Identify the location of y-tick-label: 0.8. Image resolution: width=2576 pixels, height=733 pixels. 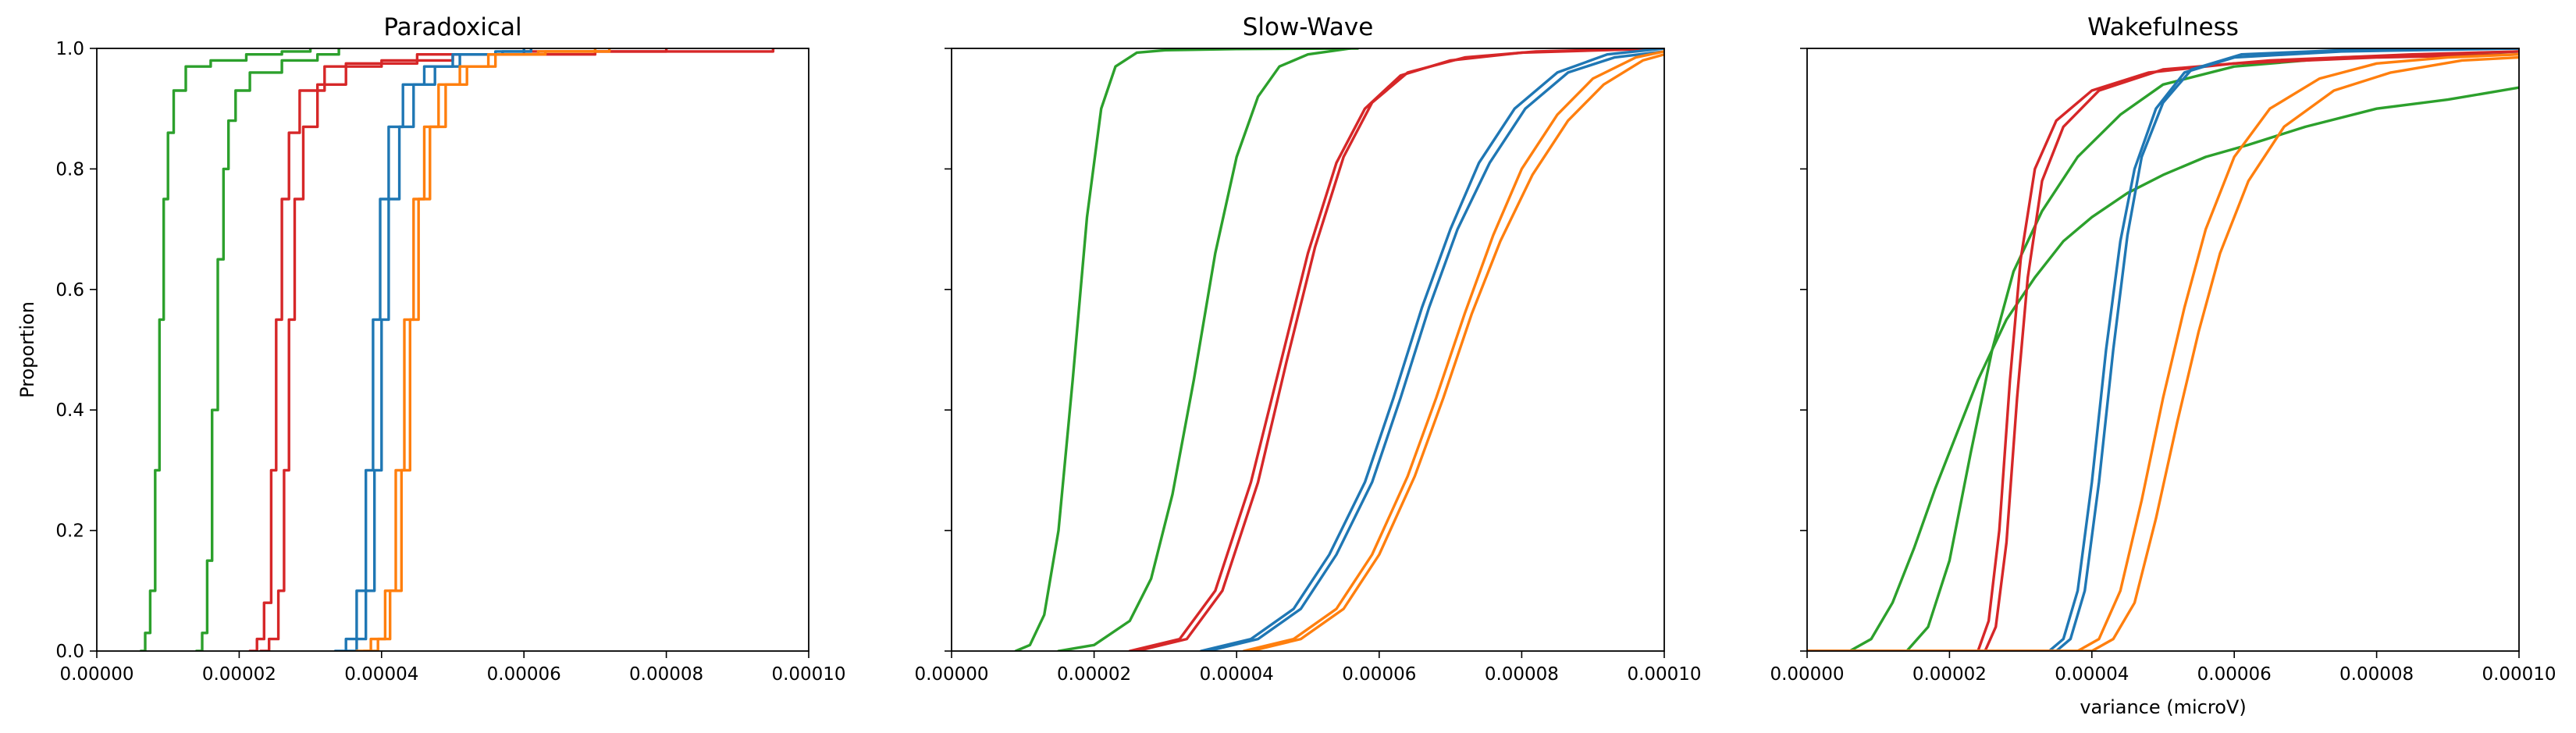
(69, 169).